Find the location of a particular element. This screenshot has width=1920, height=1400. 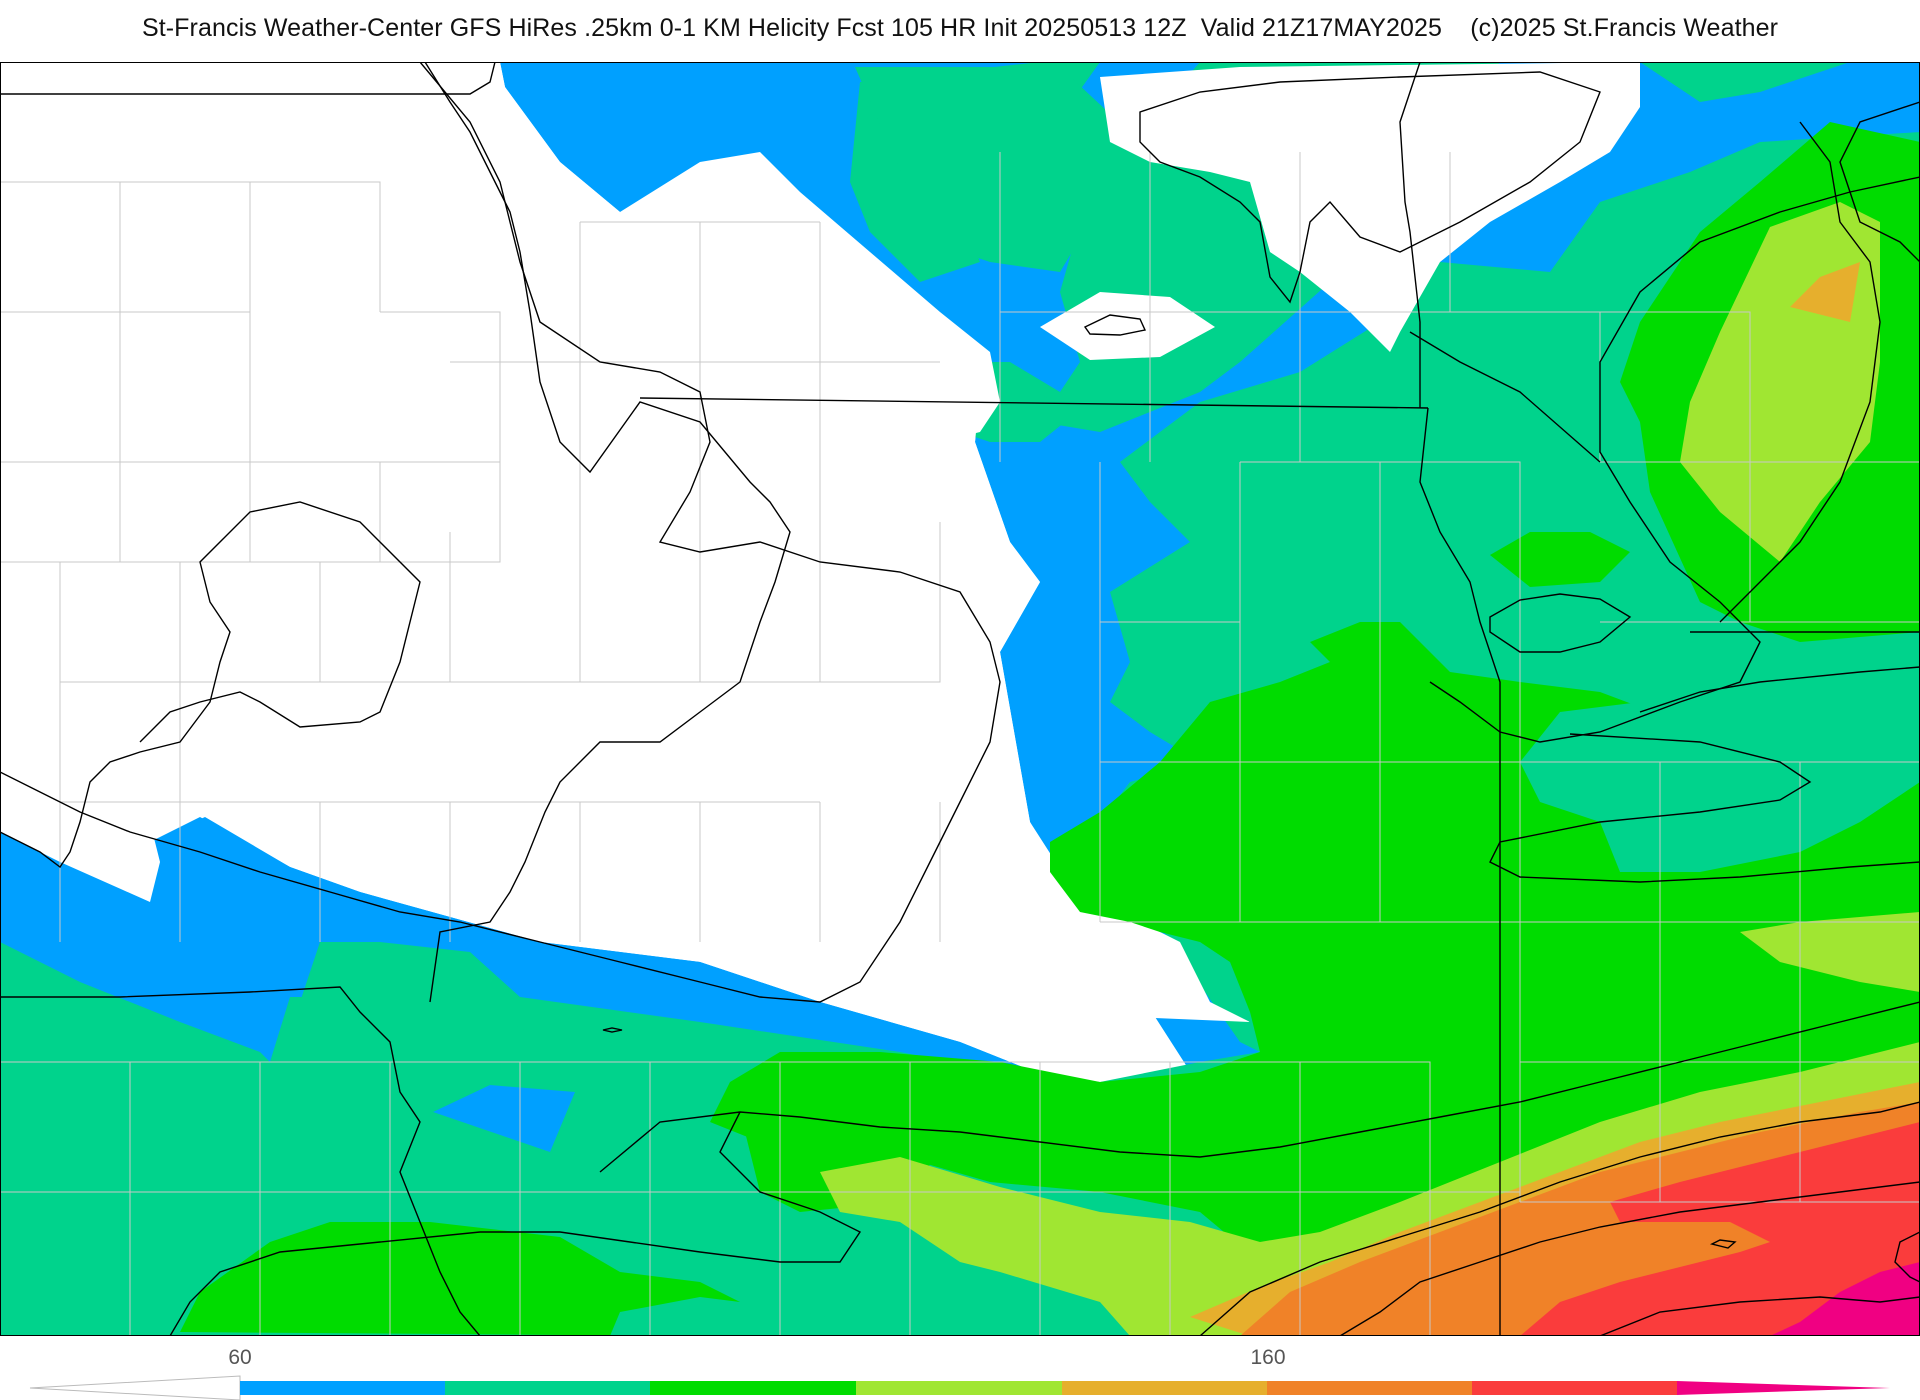

fill-teal-pocket-east is located at coordinates (1720, 787).